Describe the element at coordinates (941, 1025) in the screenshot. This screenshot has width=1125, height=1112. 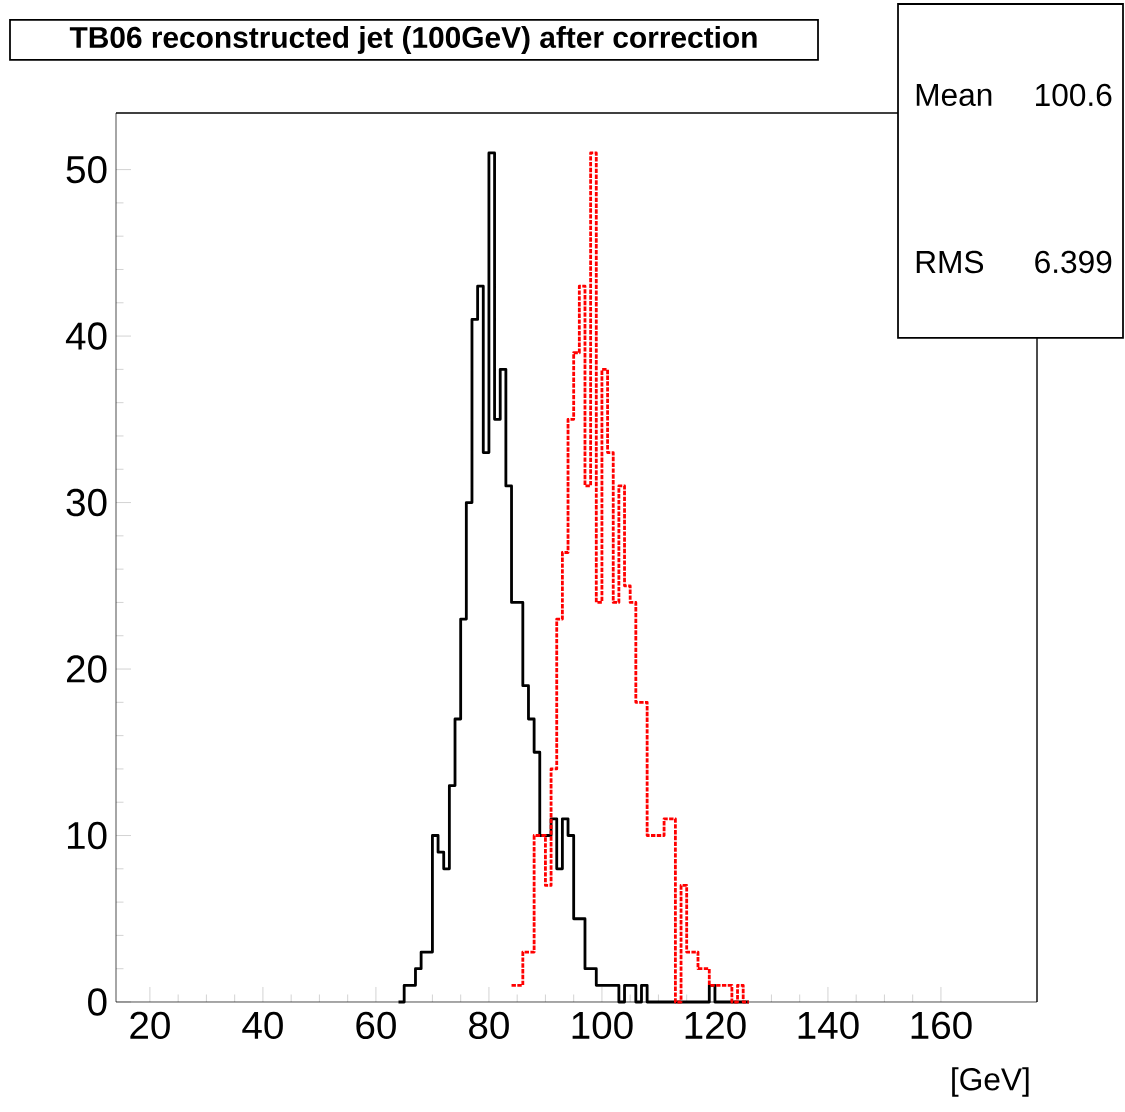
I see `x-tick-label: 160` at that location.